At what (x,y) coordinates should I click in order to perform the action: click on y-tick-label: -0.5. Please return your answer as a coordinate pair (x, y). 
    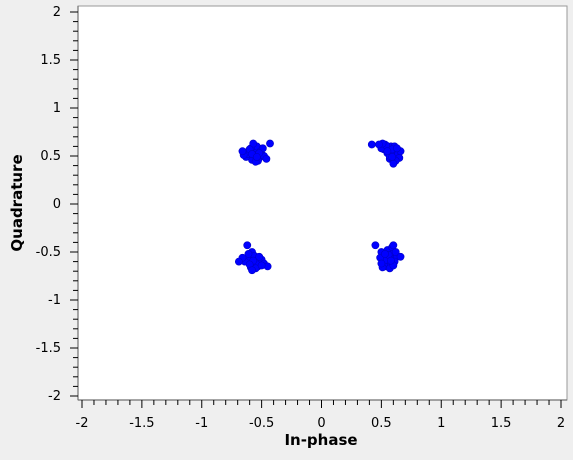
    Looking at the image, I should click on (48, 252).